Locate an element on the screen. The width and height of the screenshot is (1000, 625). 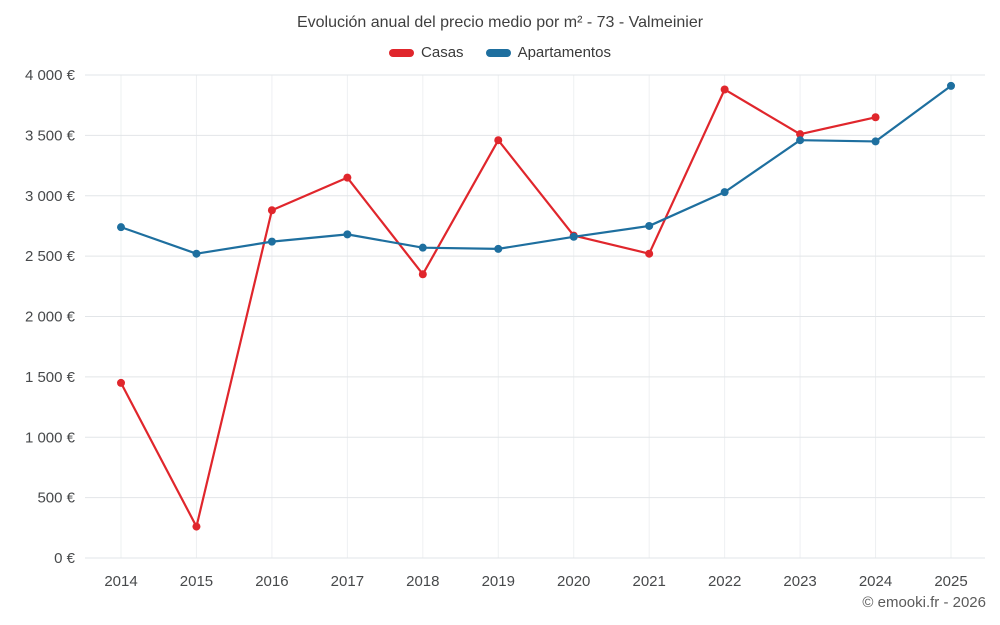
x-tick-label: 2024 is located at coordinates (875, 581).